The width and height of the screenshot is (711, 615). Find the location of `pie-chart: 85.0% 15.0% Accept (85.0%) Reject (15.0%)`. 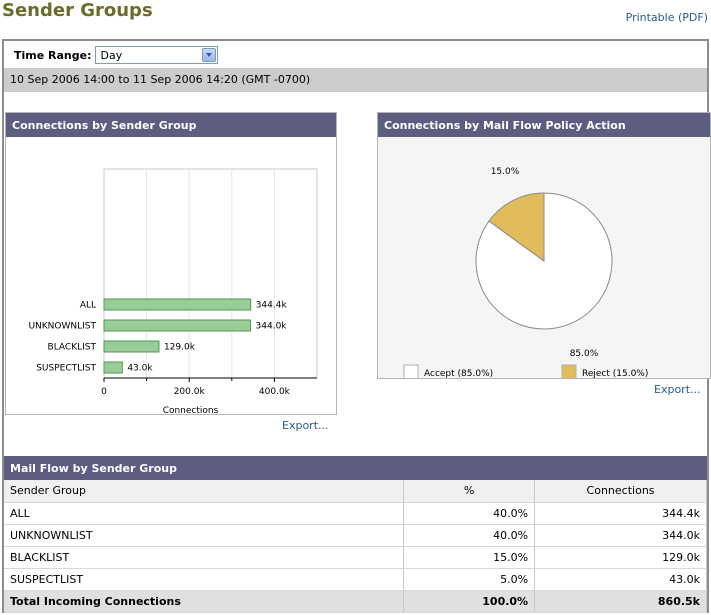

pie-chart: 85.0% 15.0% Accept (85.0%) Reject (15.0%) is located at coordinates (525, 273).